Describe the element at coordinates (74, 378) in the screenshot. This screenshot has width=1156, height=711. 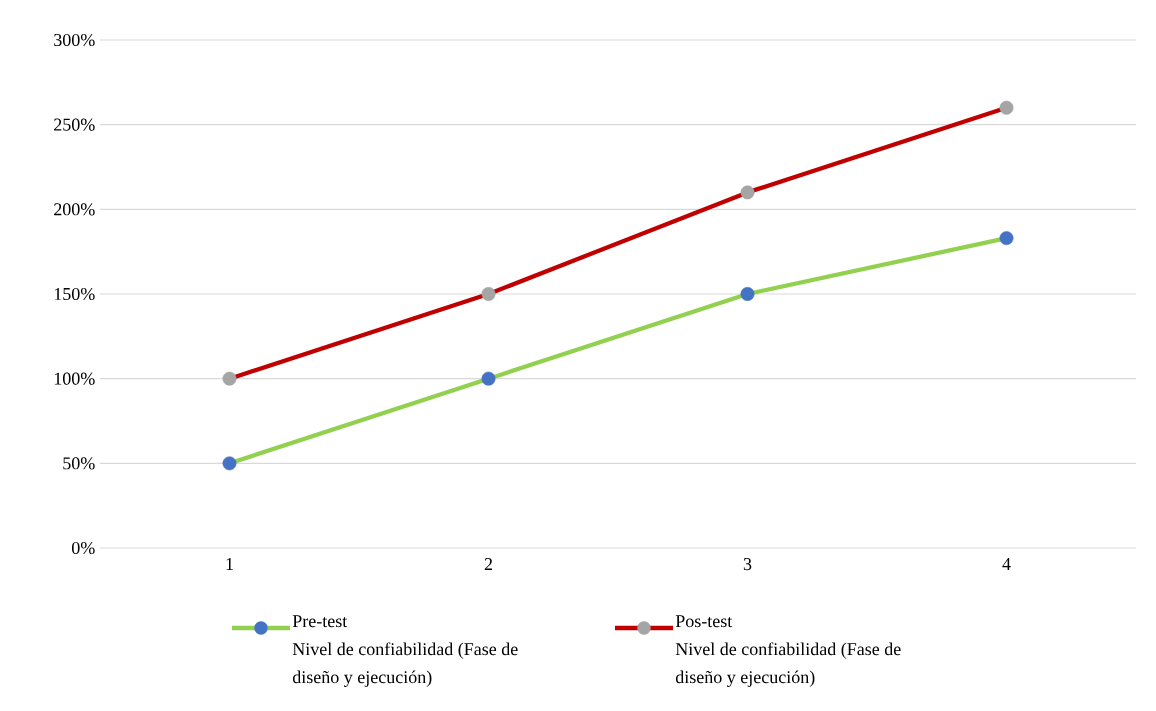
I see `y-tick-label: 100%` at that location.